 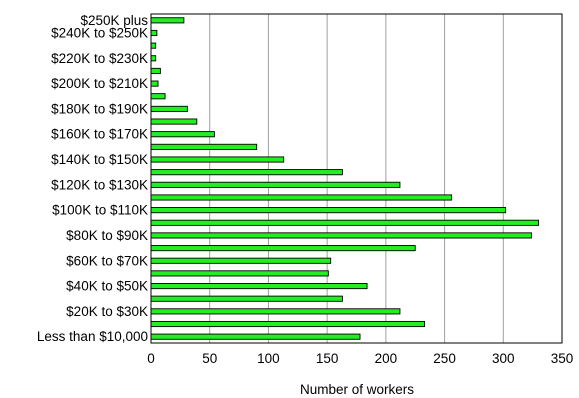 I want to click on bar-50k-to-60k, so click(x=239, y=273).